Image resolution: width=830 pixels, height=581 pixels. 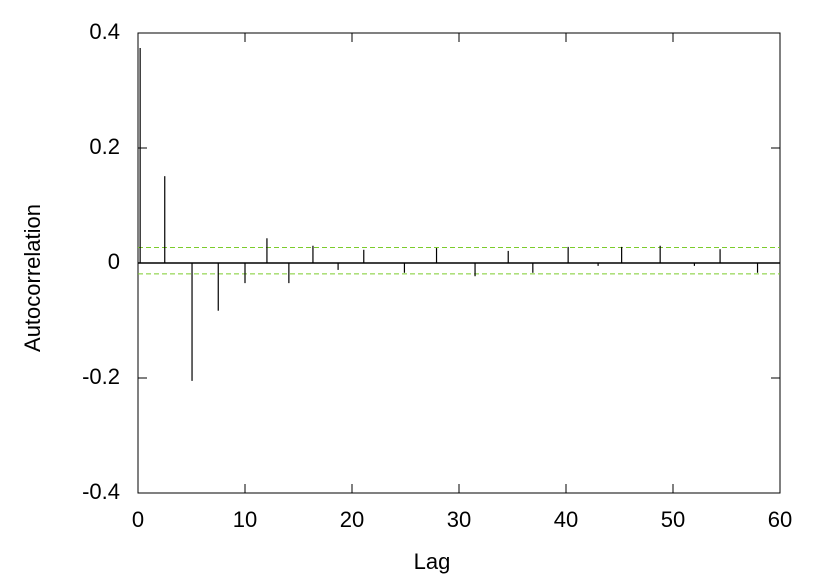 I want to click on x-tick-label: 10, so click(x=245, y=519).